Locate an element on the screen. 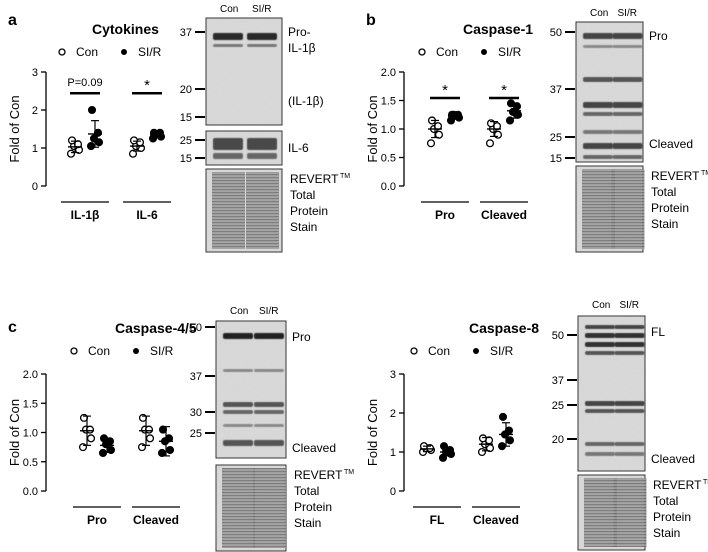 The image size is (708, 552). blot-caspase45-texture is located at coordinates (251, 389).